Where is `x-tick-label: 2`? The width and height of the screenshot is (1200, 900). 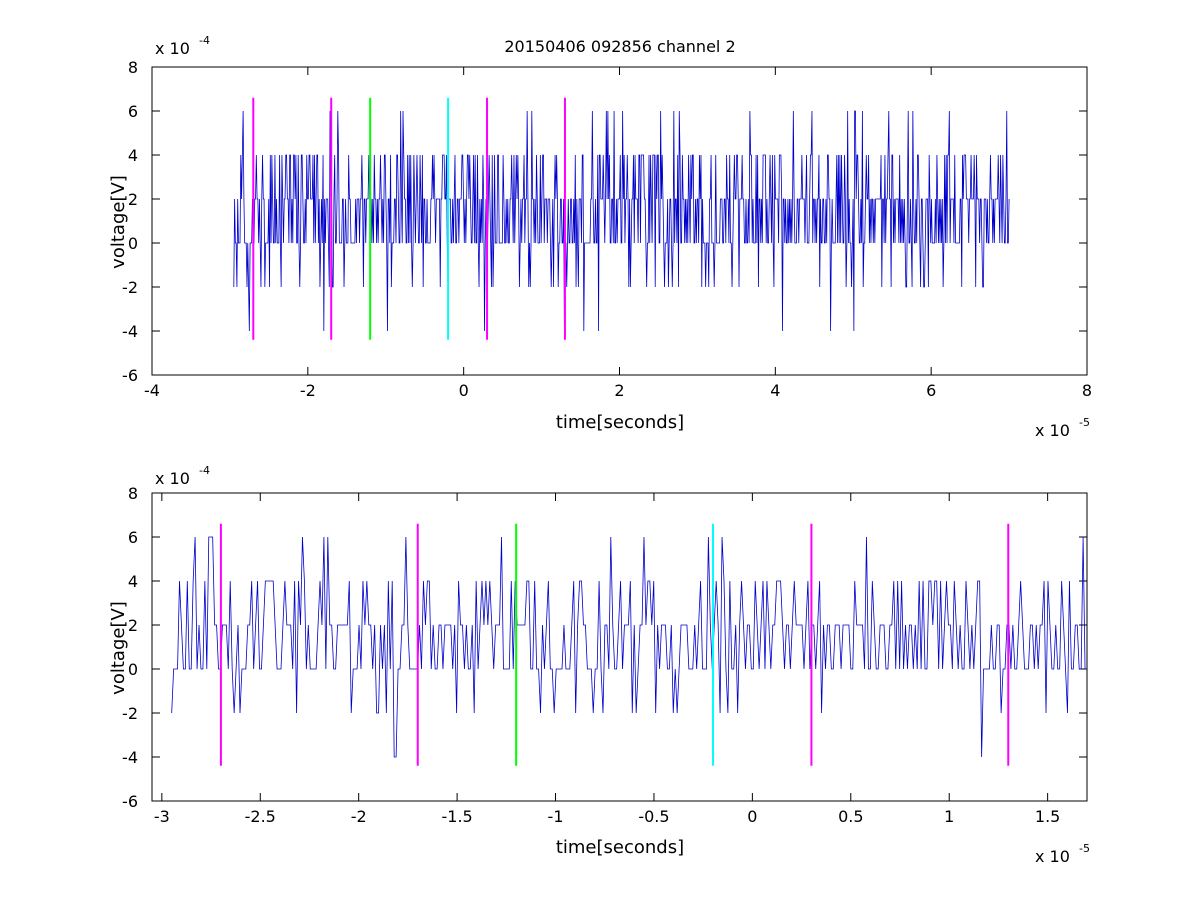
x-tick-label: 2 is located at coordinates (619, 390).